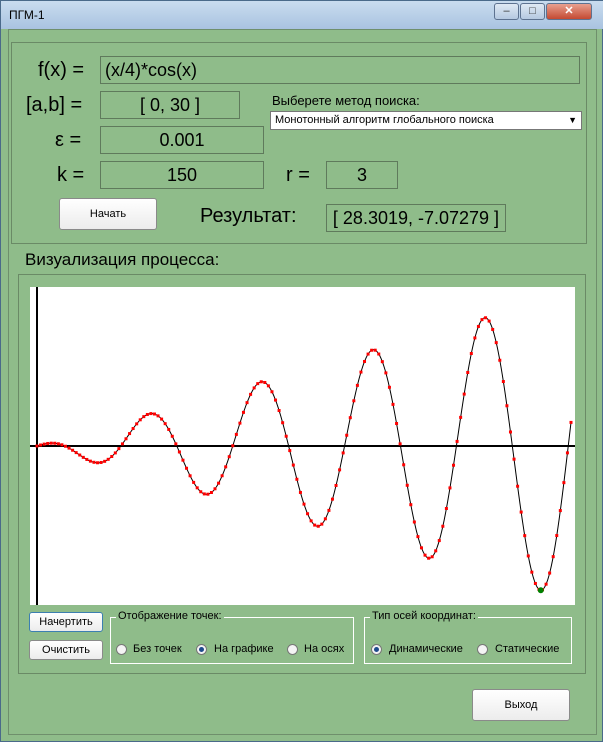 This screenshot has height=742, width=603. What do you see at coordinates (424, 616) in the screenshot?
I see `axes-group-label: Тип осей координат:` at bounding box center [424, 616].